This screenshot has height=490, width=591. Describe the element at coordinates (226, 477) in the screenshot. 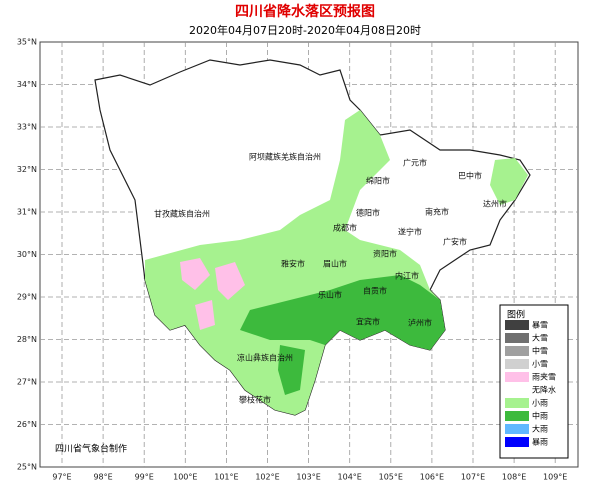

I see `lon-label: 101°E` at that location.